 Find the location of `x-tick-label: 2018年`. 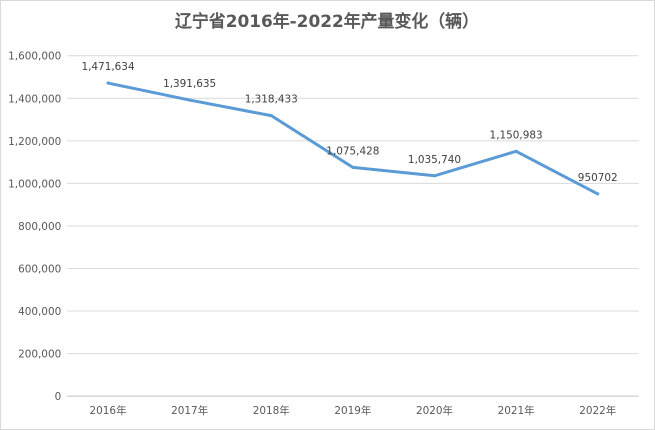

x-tick-label: 2018年 is located at coordinates (271, 410).